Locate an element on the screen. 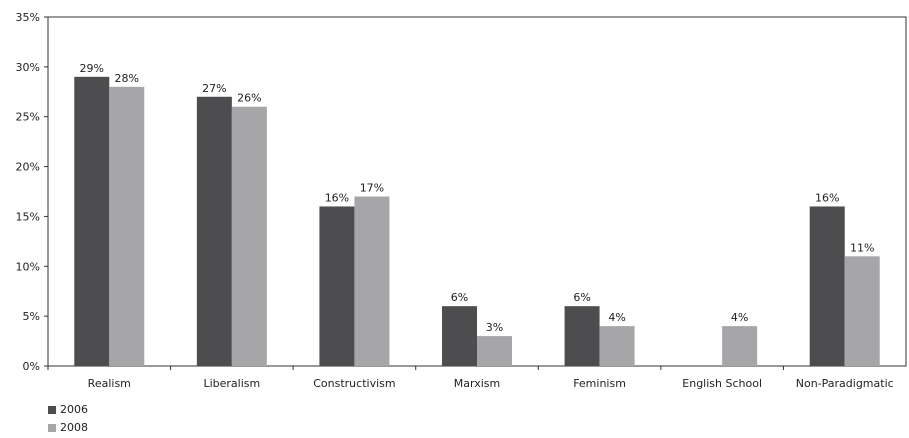 The image size is (909, 438). bar-2006-realism is located at coordinates (92, 221).